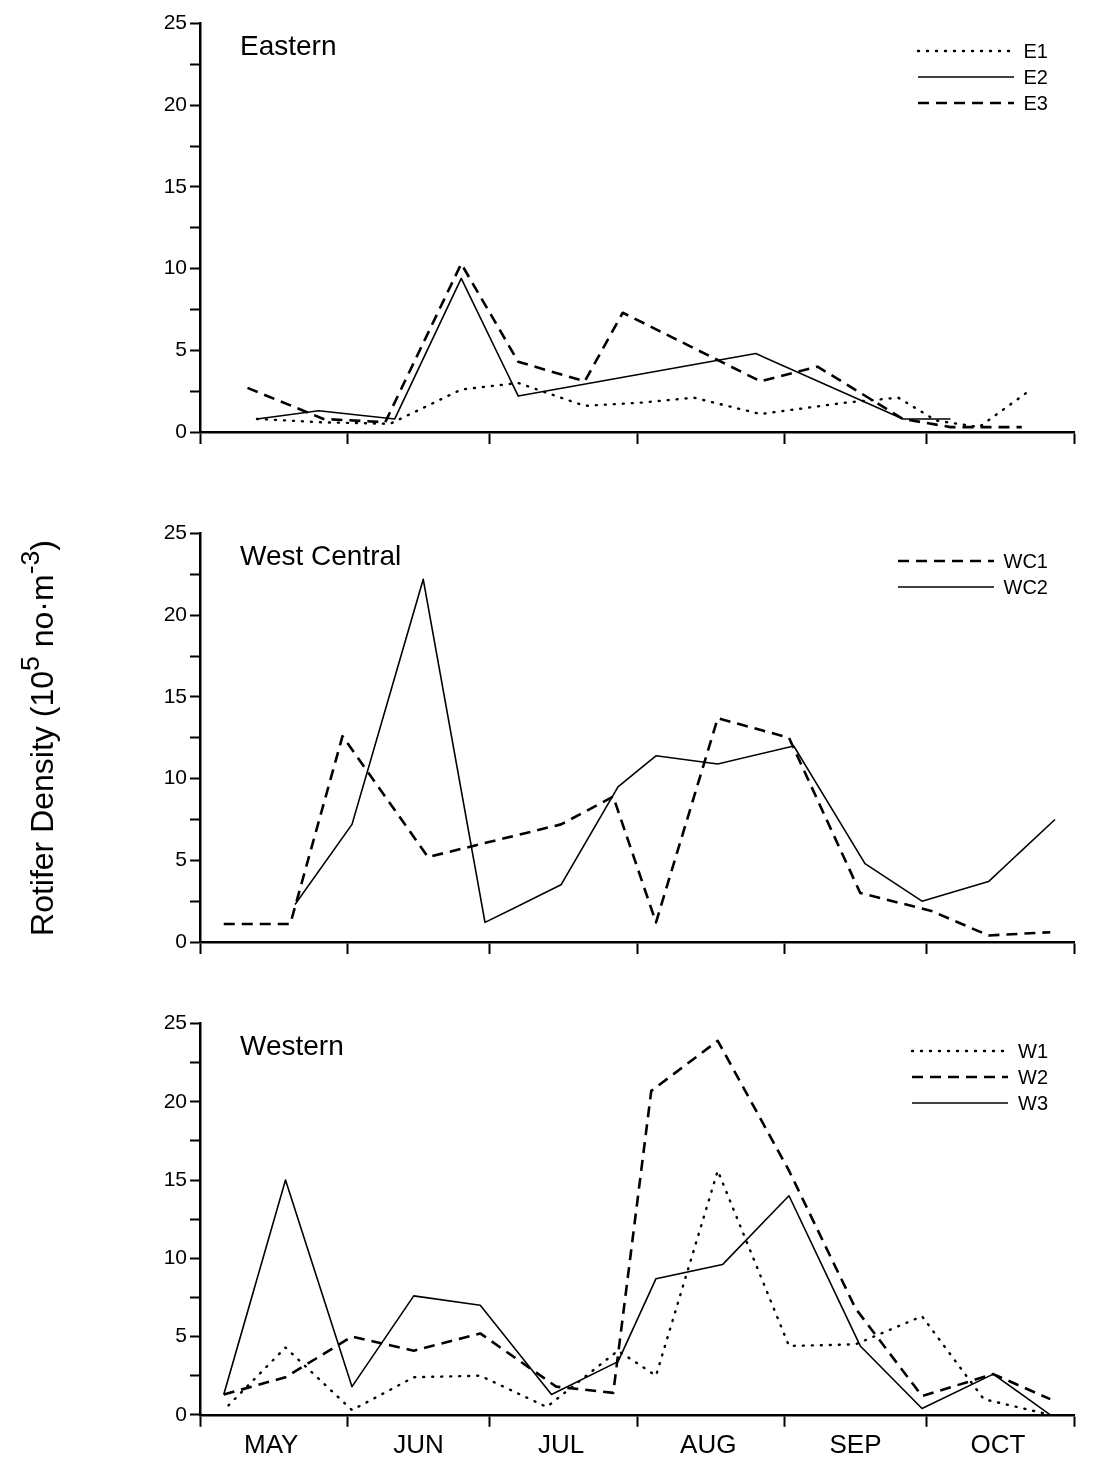 The height and width of the screenshot is (1480, 1104). Describe the element at coordinates (418, 1443) in the screenshot. I see `x-tick-label: JUN` at that location.